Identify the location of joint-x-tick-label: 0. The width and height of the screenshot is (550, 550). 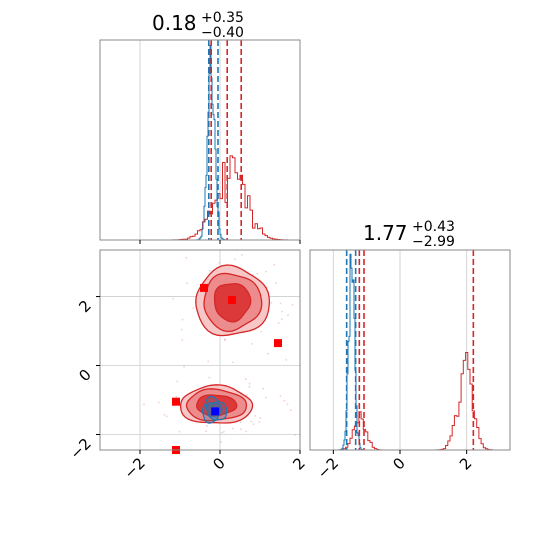
(218, 463).